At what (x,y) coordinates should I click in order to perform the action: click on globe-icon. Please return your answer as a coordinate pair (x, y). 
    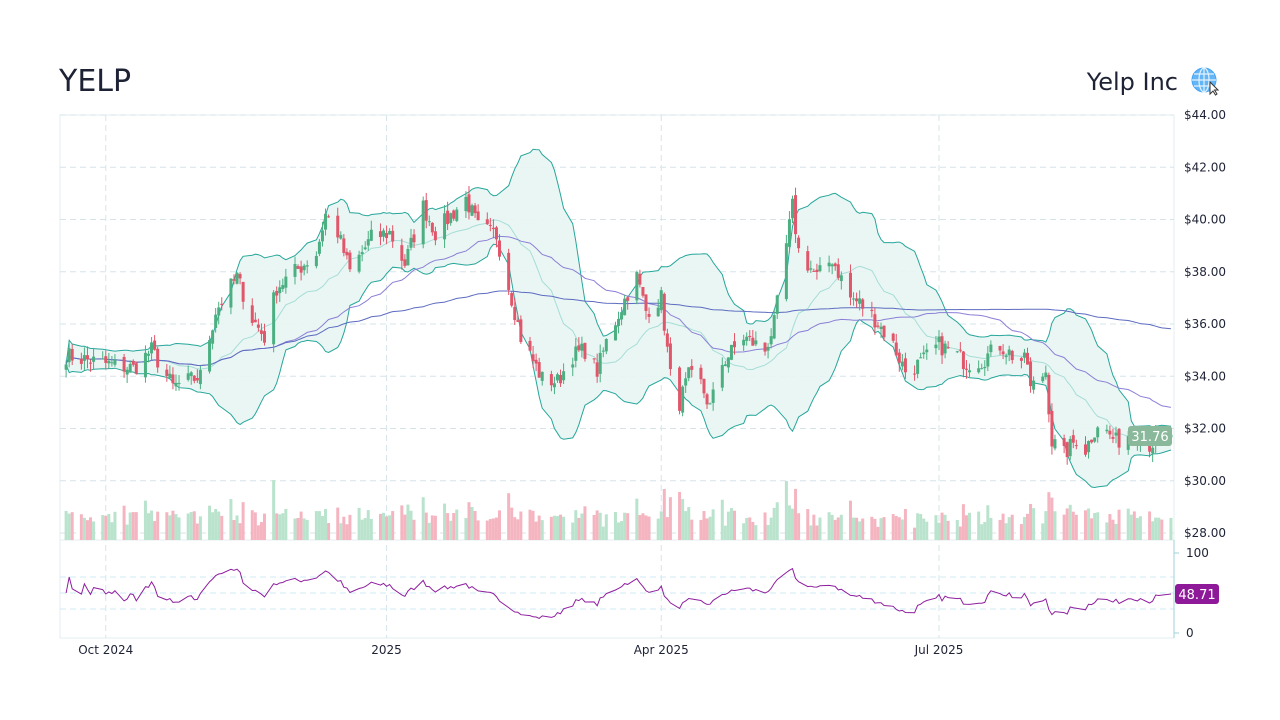
    Looking at the image, I should click on (1205, 81).